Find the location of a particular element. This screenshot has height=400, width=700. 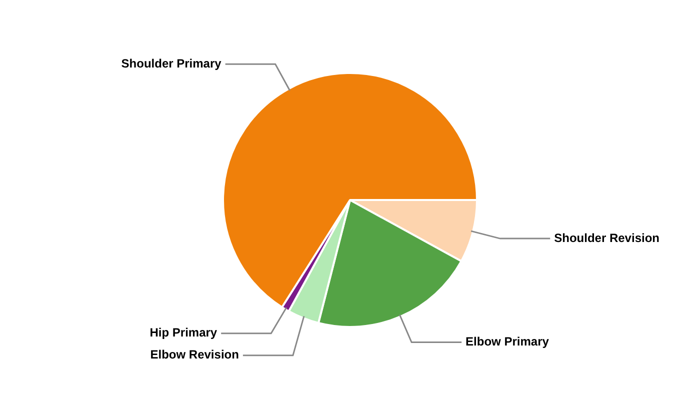

slice-label: Elbow Primary is located at coordinates (508, 341).